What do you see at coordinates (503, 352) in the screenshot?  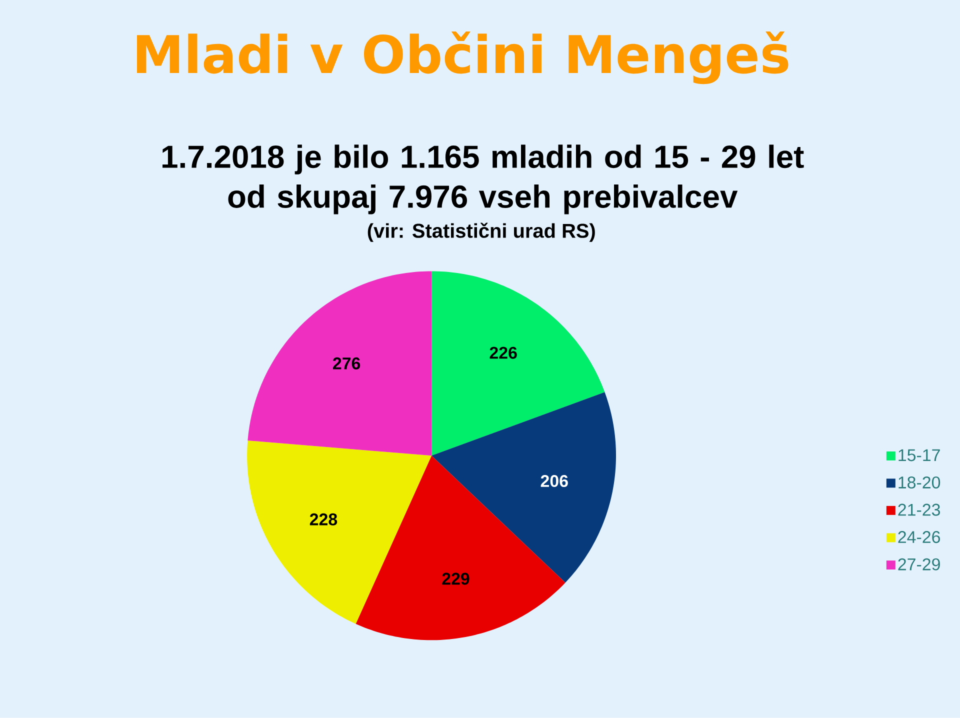 I see `data-label: 226` at bounding box center [503, 352].